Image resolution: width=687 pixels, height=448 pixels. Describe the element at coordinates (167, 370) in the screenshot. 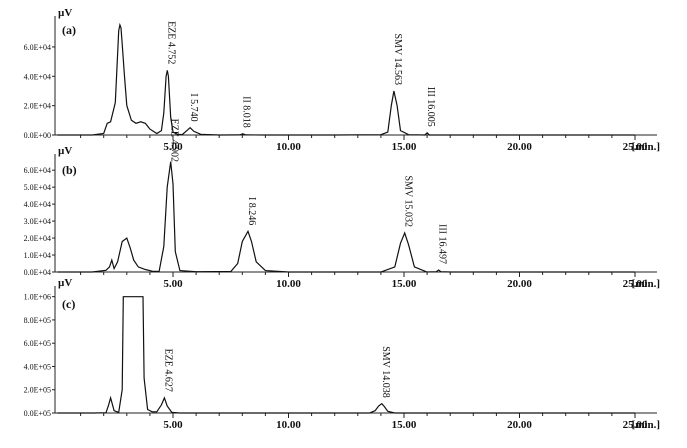

I see `peak-label: EZE 4.627` at that location.